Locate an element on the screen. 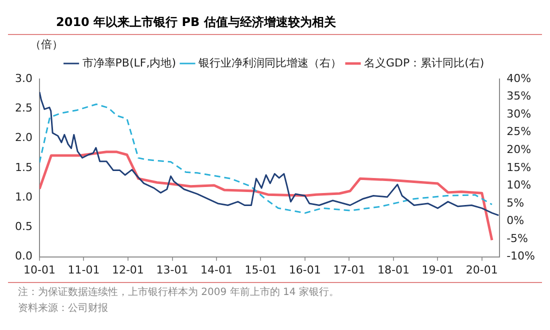 This screenshot has height=330, width=550. y-tick-label: 0.0 is located at coordinates (23, 256).